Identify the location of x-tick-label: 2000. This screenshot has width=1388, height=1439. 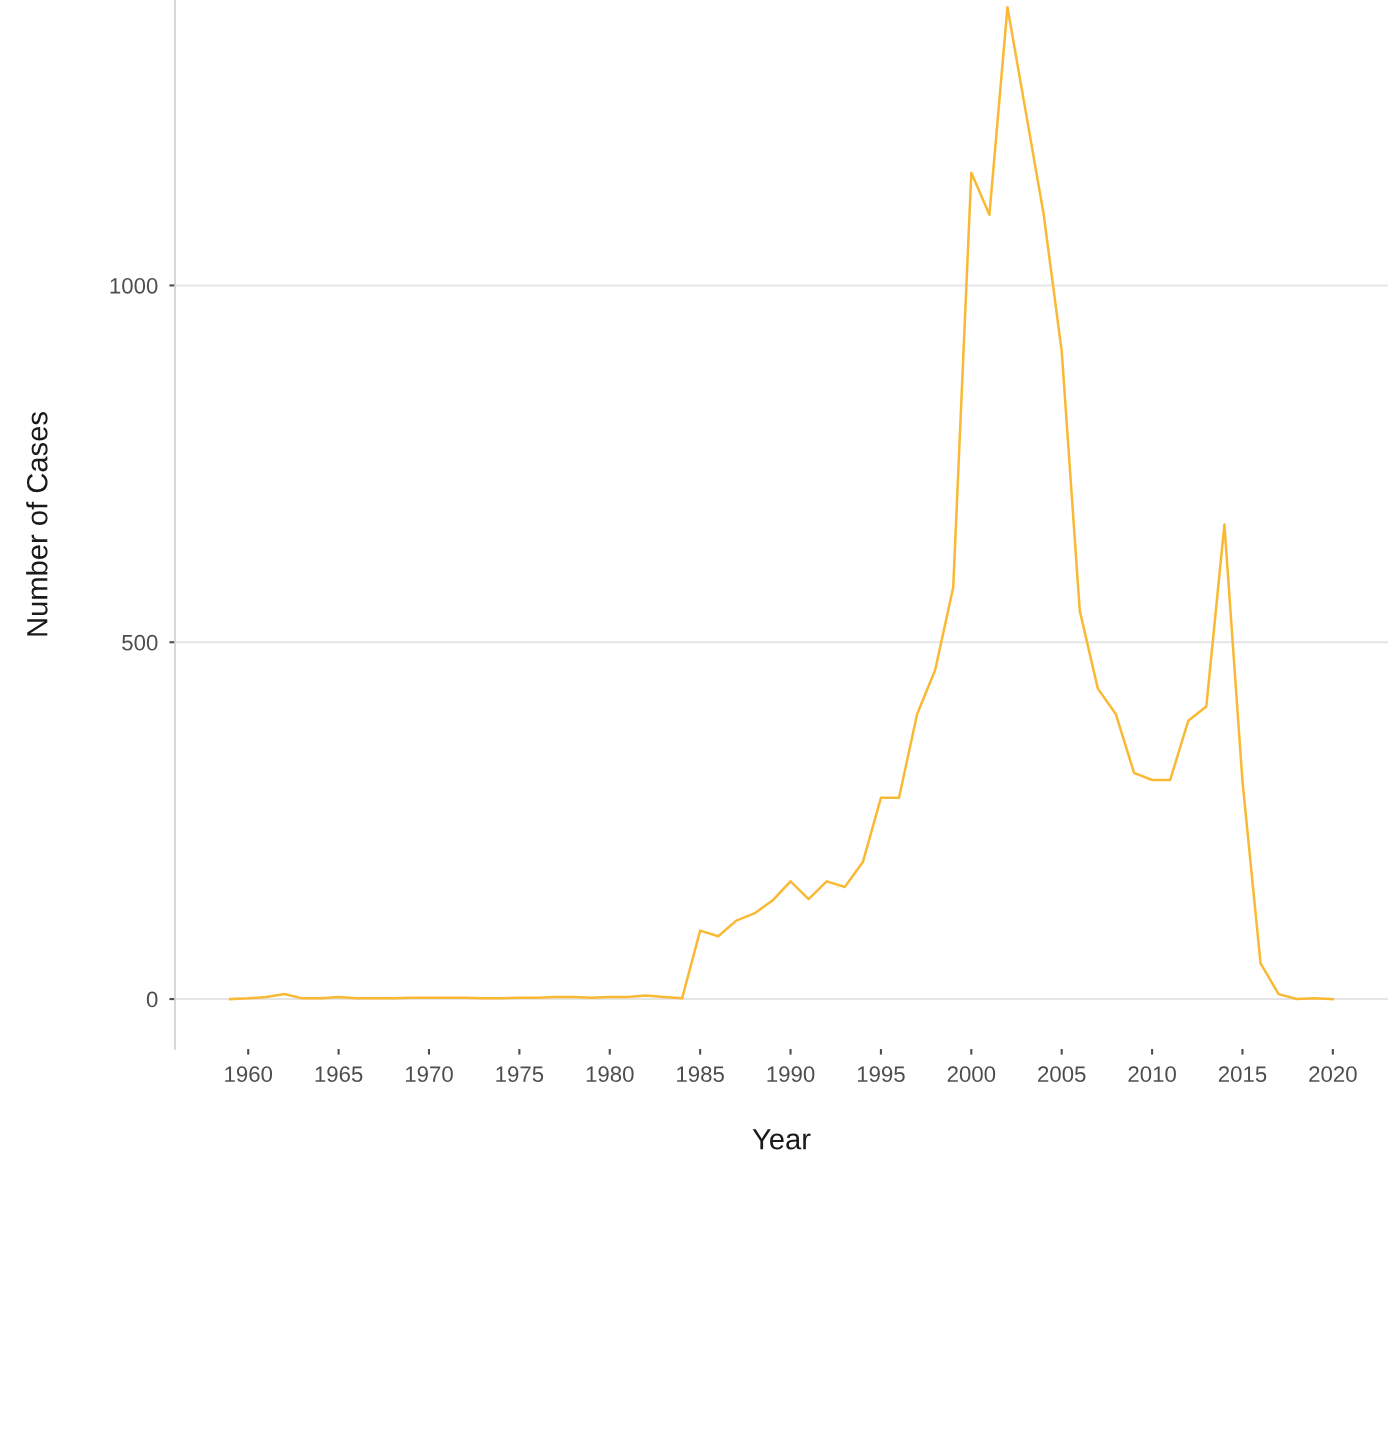
(971, 1074).